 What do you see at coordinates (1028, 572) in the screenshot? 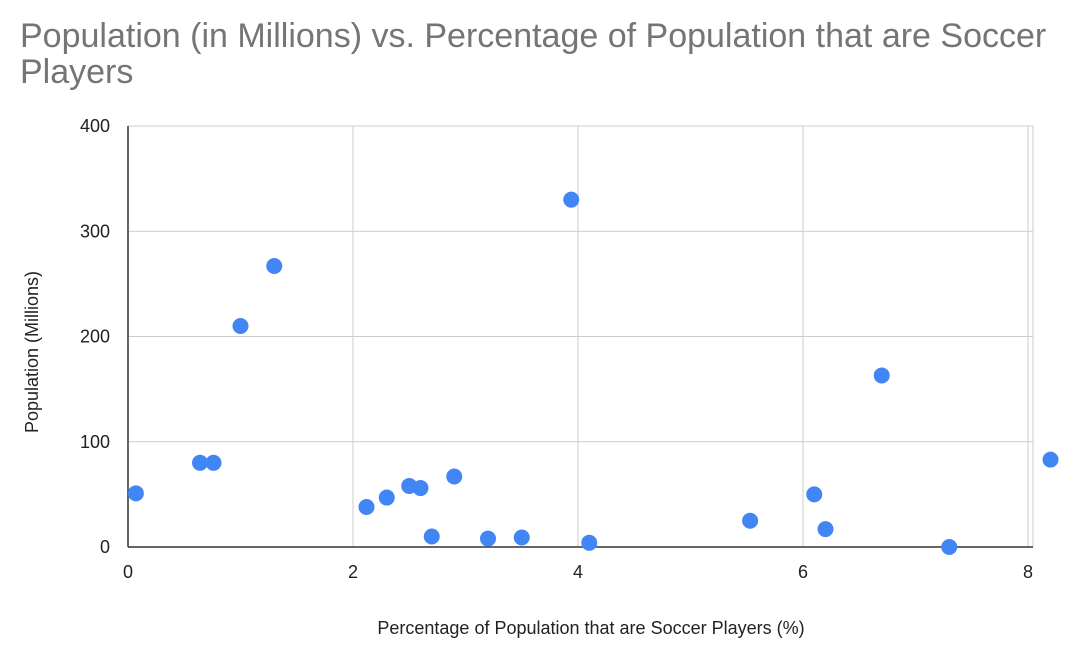
I see `x-tick-label: 8` at bounding box center [1028, 572].